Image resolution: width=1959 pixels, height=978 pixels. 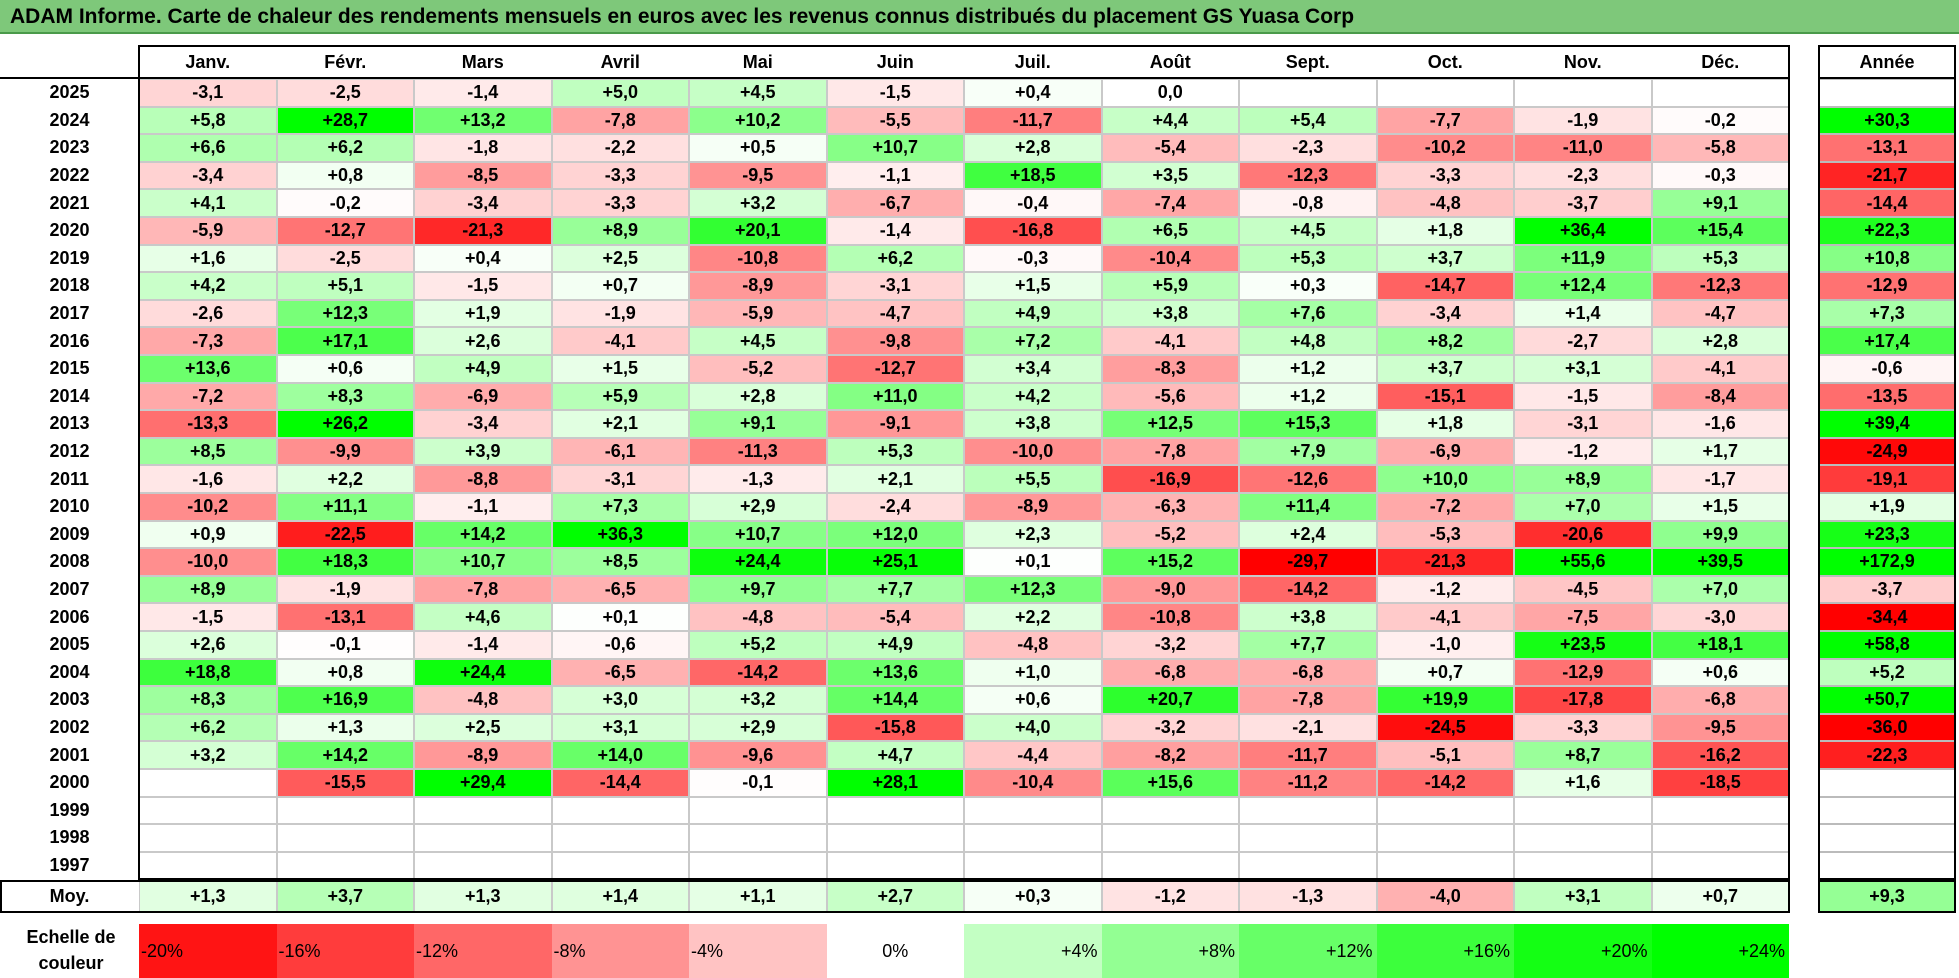 I want to click on heatmap-cell: +2,4, so click(x=1308, y=534).